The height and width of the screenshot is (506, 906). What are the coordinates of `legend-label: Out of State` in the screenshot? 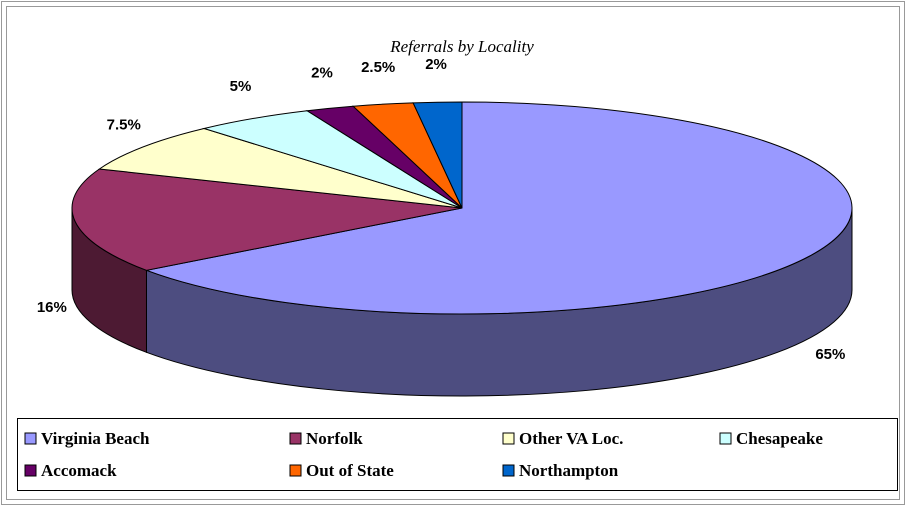 It's located at (350, 470).